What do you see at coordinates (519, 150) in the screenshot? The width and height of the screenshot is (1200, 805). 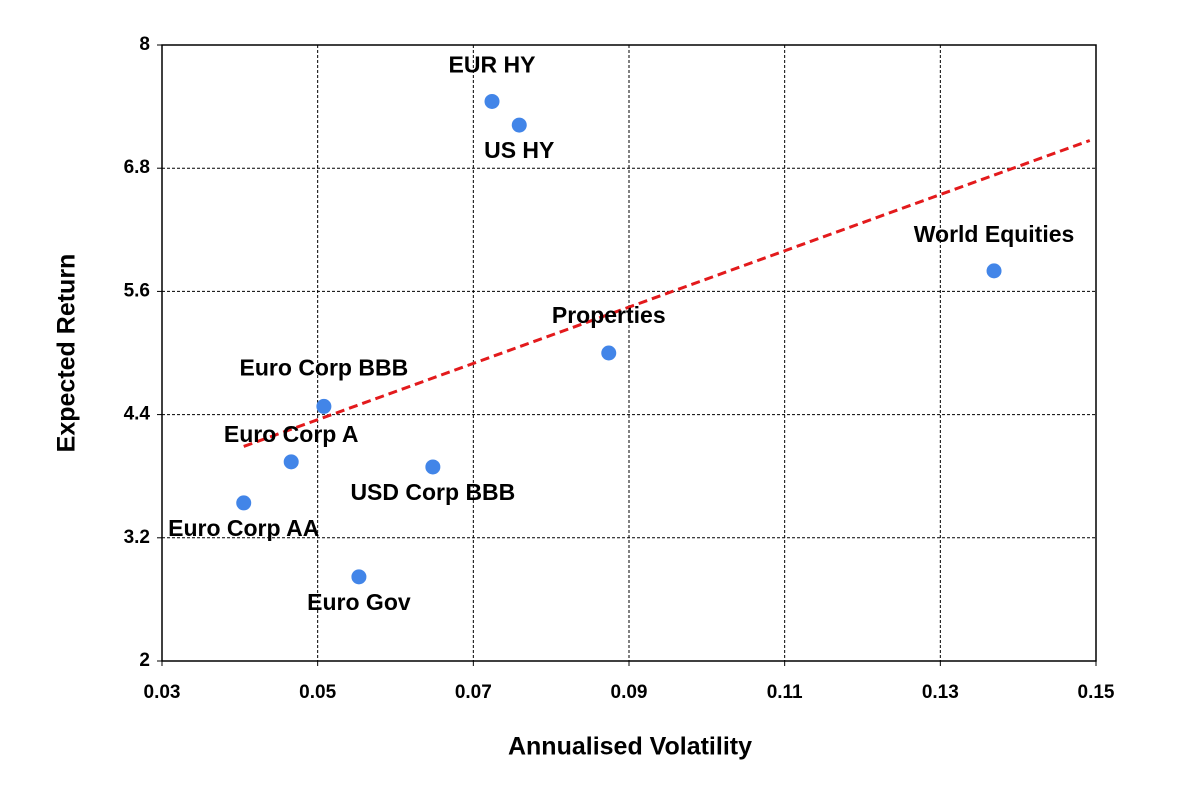 I see `point-label: US HY` at bounding box center [519, 150].